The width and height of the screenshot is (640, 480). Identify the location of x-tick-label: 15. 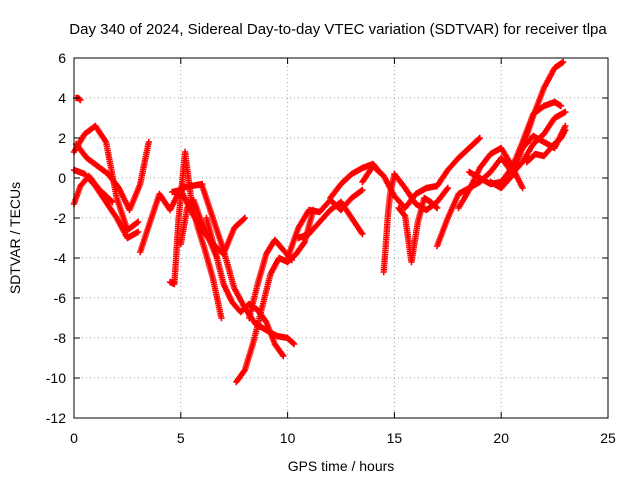
(395, 438).